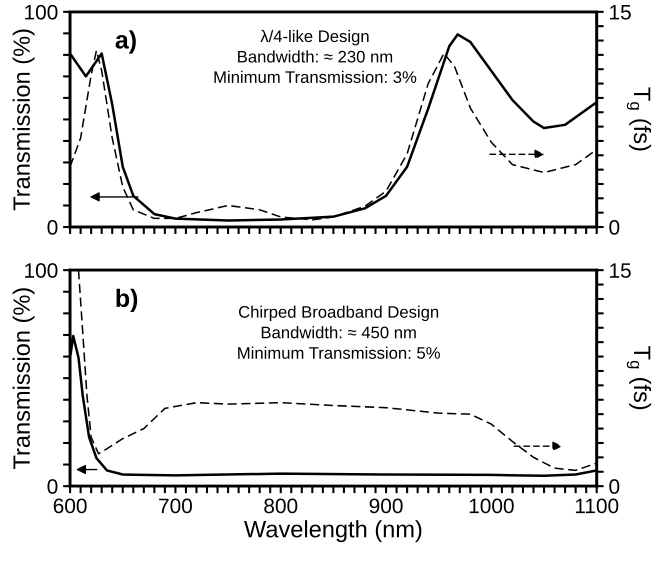 The width and height of the screenshot is (655, 564). What do you see at coordinates (281, 506) in the screenshot?
I see `x-tick-label: 800` at bounding box center [281, 506].